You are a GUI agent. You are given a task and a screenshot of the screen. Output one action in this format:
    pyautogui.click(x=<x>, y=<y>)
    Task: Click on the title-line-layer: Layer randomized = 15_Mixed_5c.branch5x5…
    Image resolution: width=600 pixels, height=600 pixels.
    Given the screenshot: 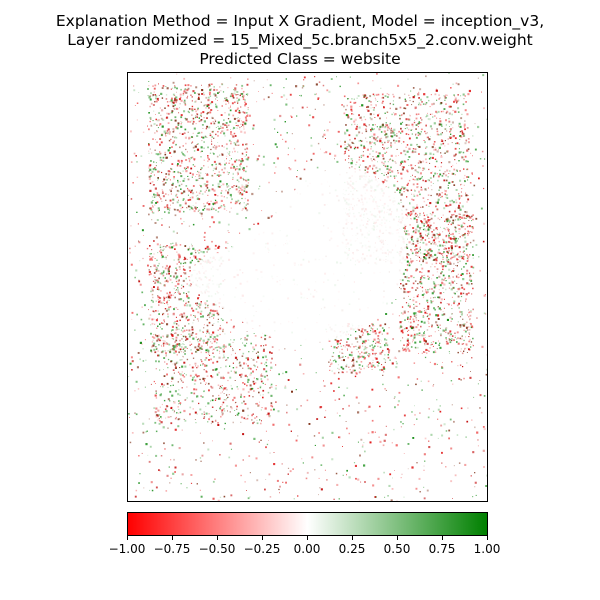 What is the action you would take?
    pyautogui.click(x=300, y=40)
    